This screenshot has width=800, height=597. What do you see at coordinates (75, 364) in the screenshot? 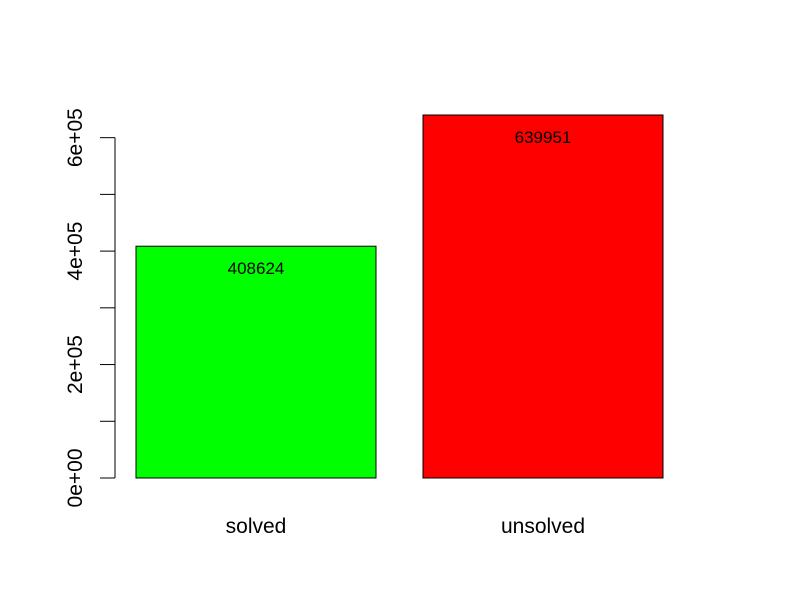
I see `y-tick-label: 2e+05` at bounding box center [75, 364].